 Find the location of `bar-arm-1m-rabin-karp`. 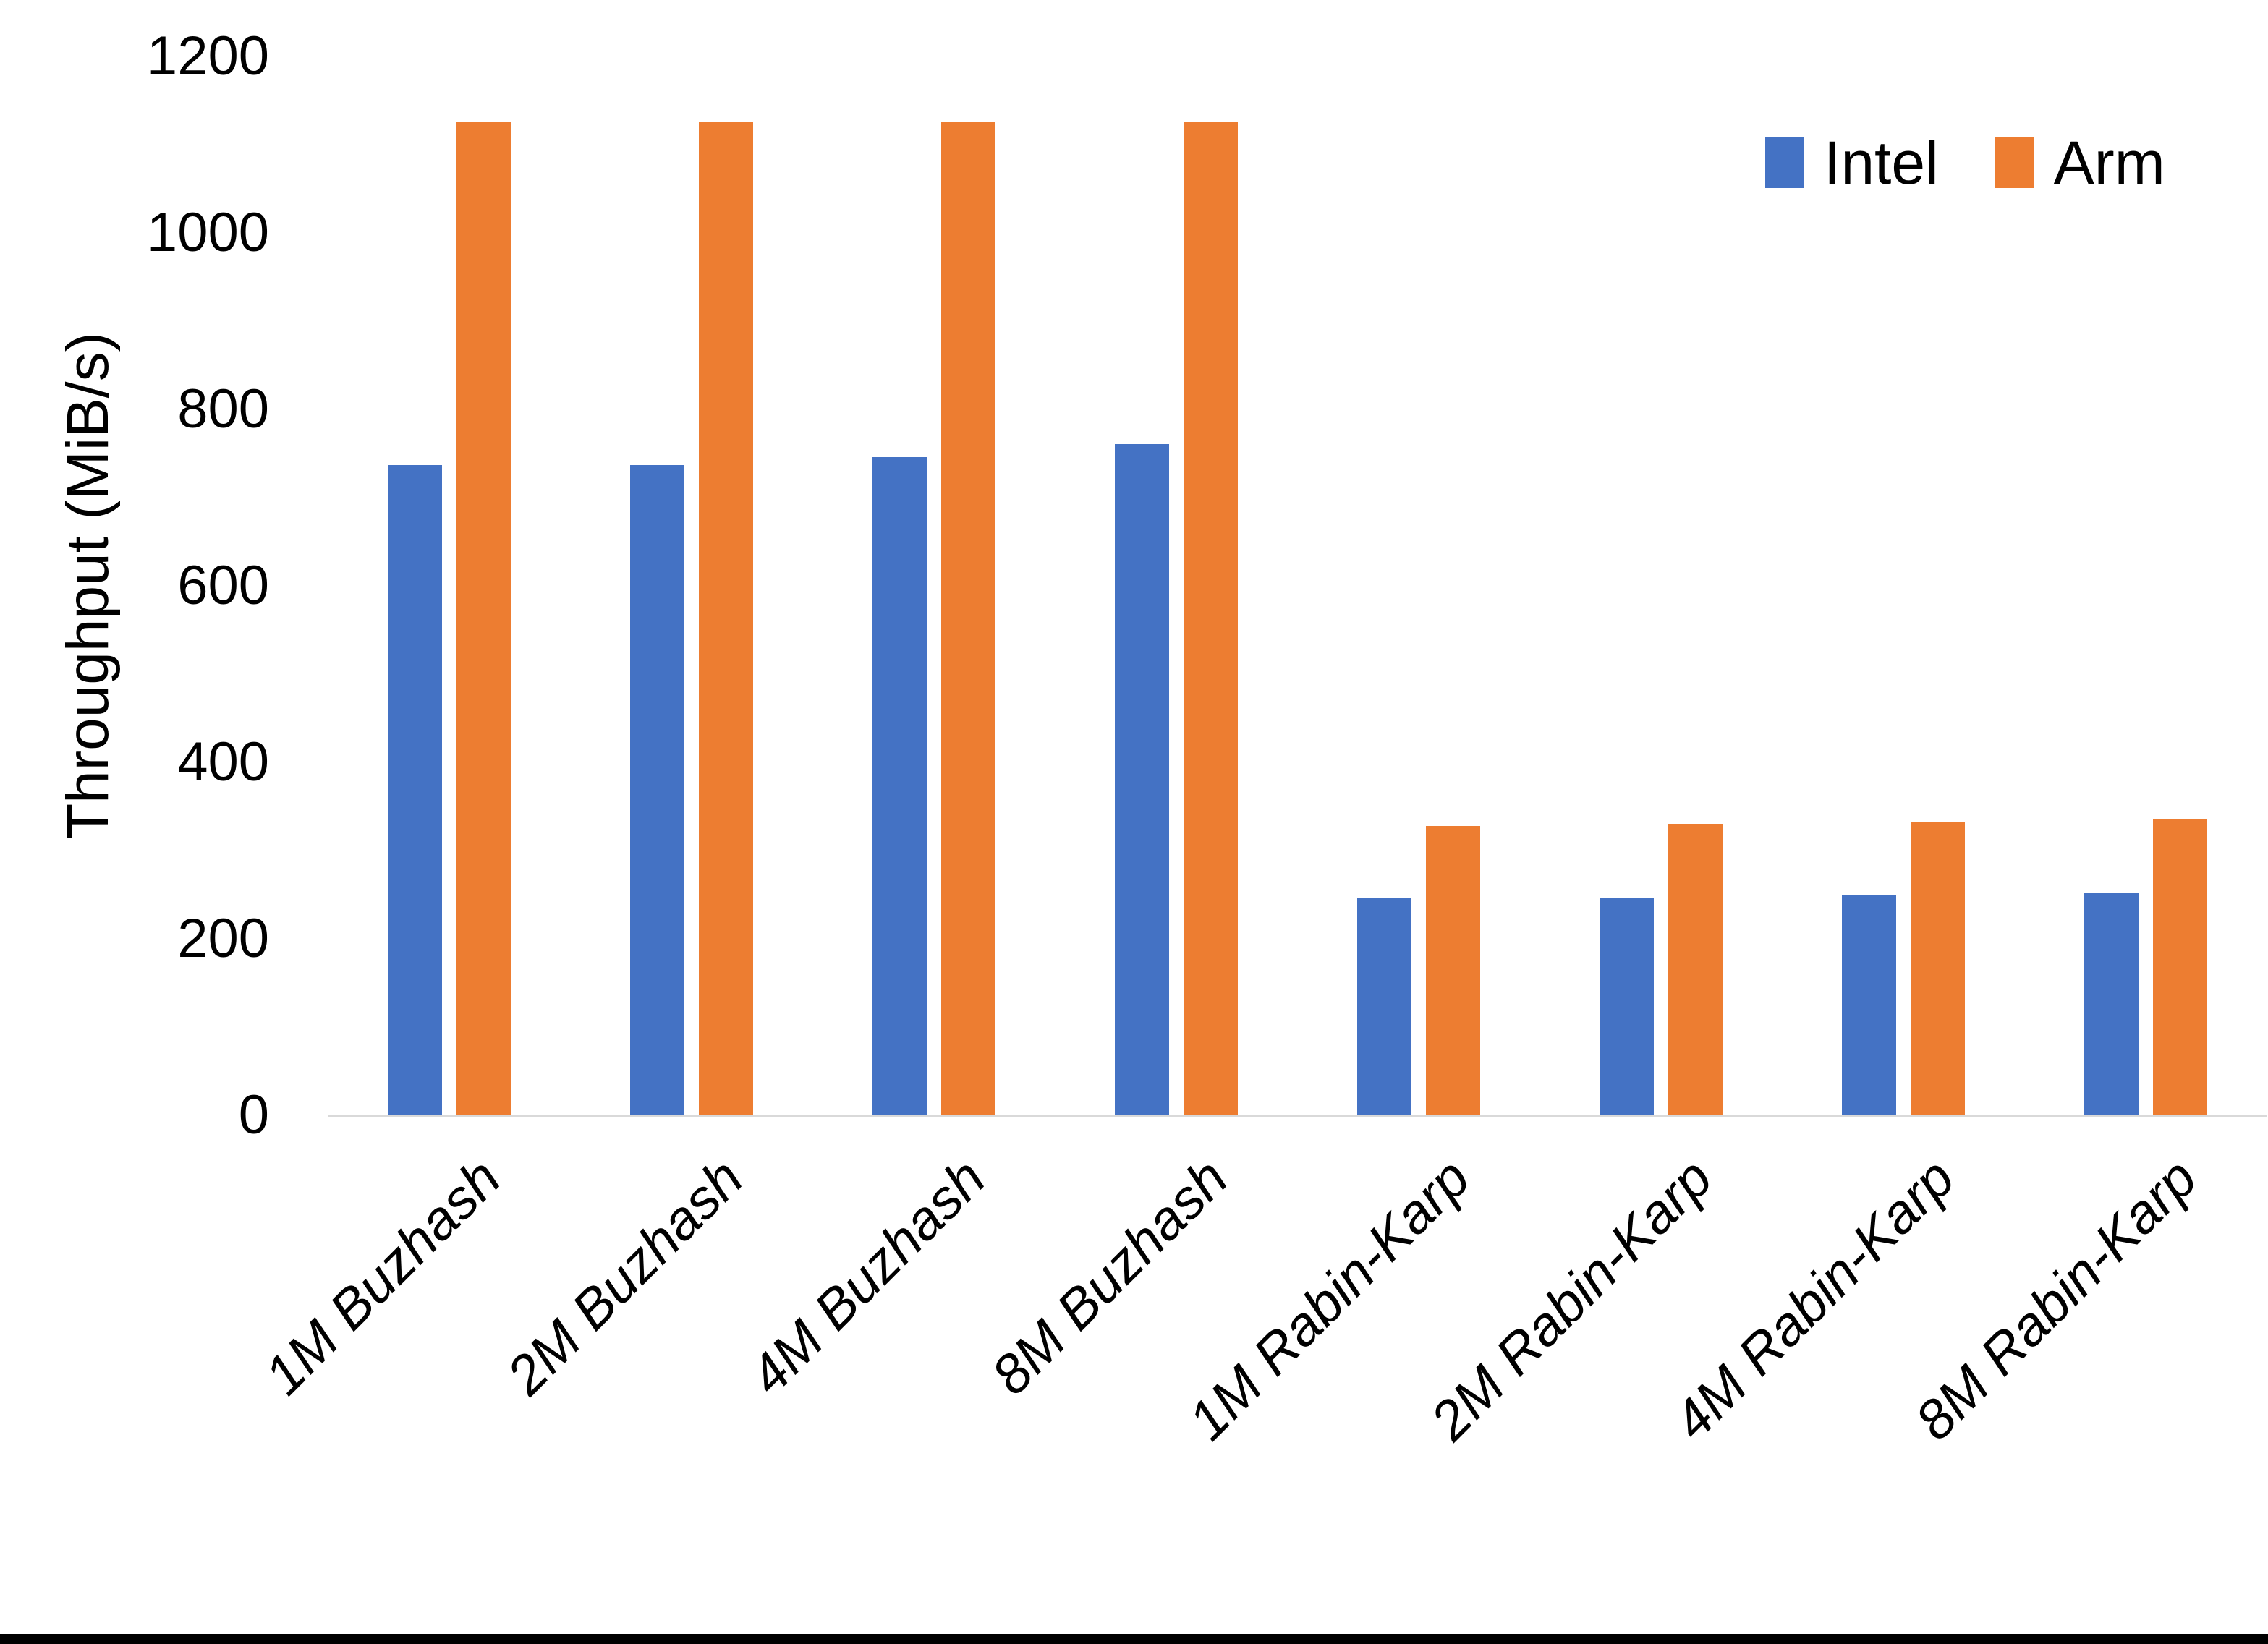

bar-arm-1m-rabin-karp is located at coordinates (1453, 970).